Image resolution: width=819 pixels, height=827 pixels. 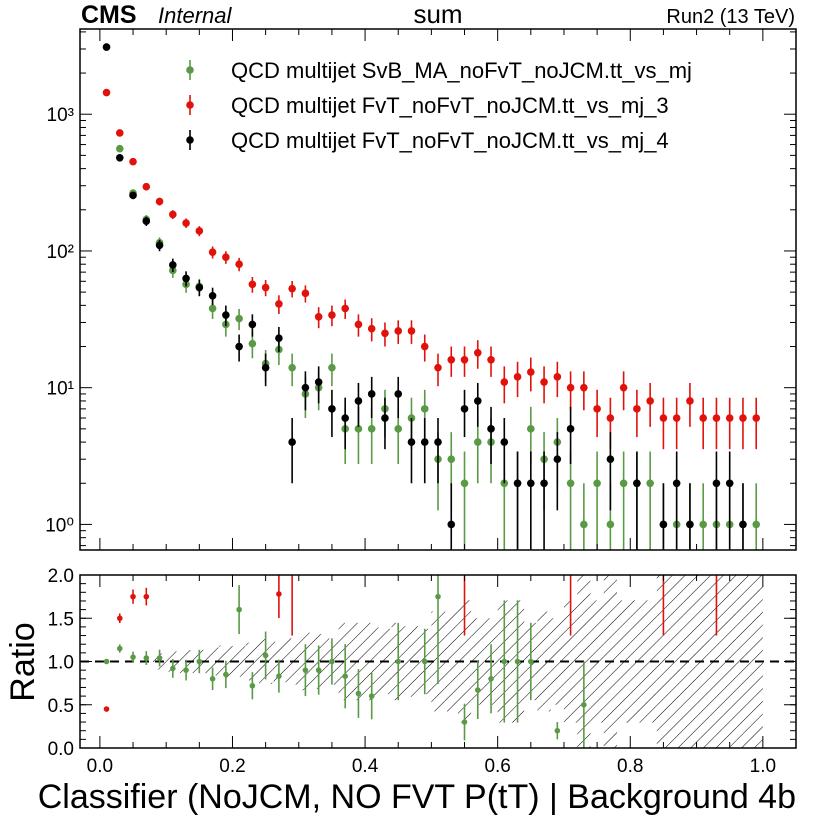 What do you see at coordinates (232, 766) in the screenshot?
I see `x-tick-label: 0.2` at bounding box center [232, 766].